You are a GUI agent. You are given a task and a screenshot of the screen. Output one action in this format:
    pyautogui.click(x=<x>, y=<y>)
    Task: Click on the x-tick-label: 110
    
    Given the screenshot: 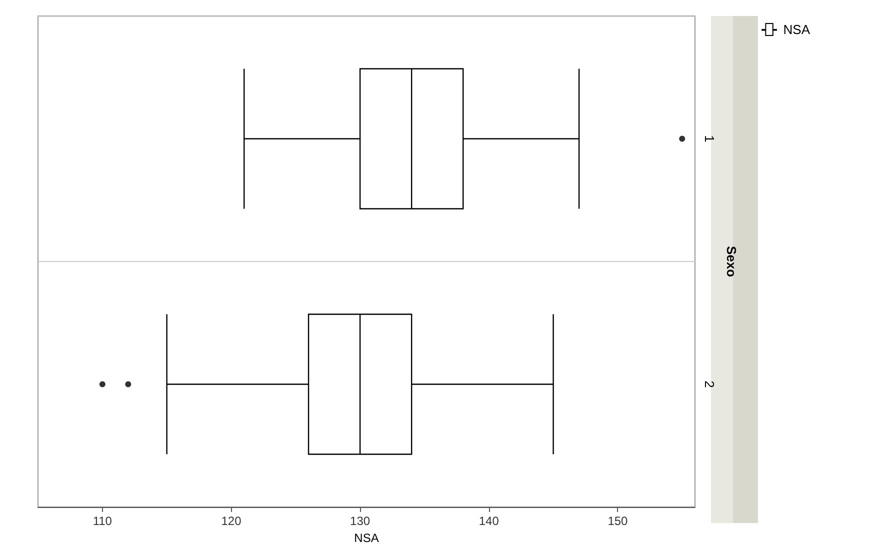 What is the action you would take?
    pyautogui.click(x=102, y=521)
    